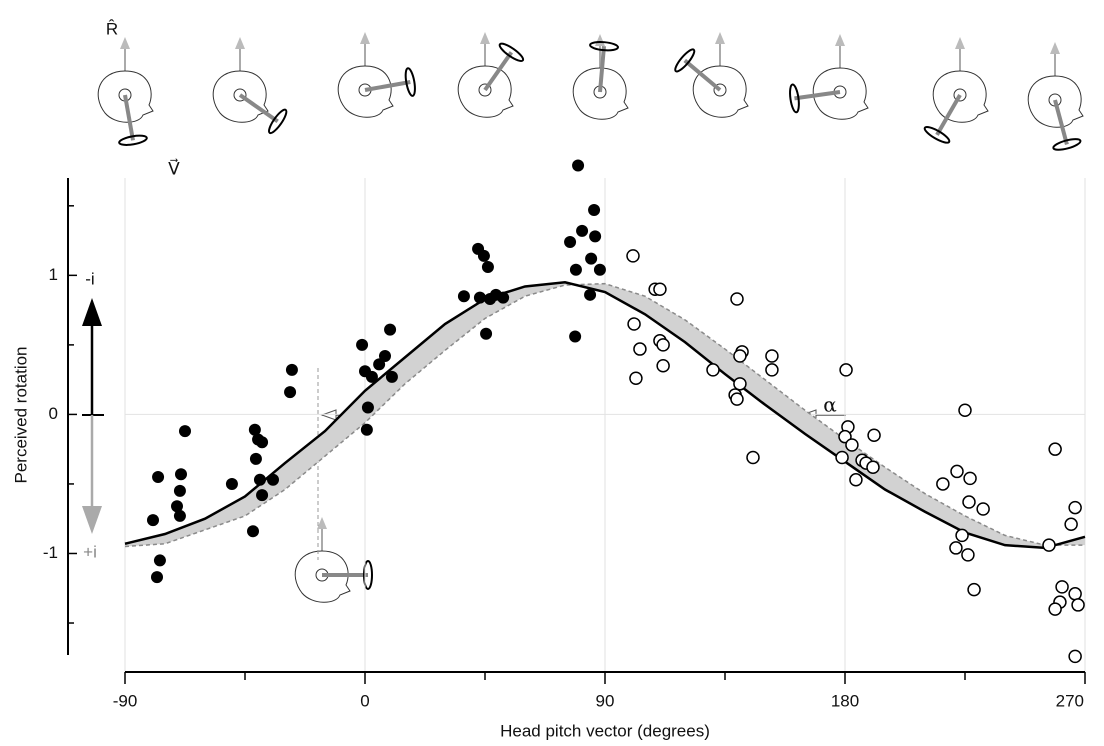 This screenshot has height=746, width=1104. I want to click on r-hat-label: R̂, so click(112, 29).